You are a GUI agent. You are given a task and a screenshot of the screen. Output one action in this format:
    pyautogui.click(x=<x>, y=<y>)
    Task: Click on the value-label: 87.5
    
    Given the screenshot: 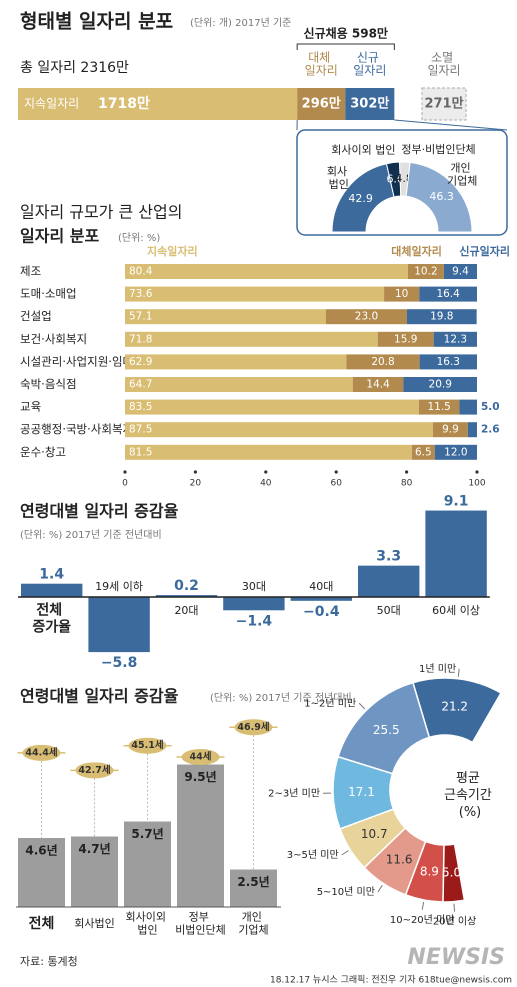 What is the action you would take?
    pyautogui.click(x=140, y=430)
    